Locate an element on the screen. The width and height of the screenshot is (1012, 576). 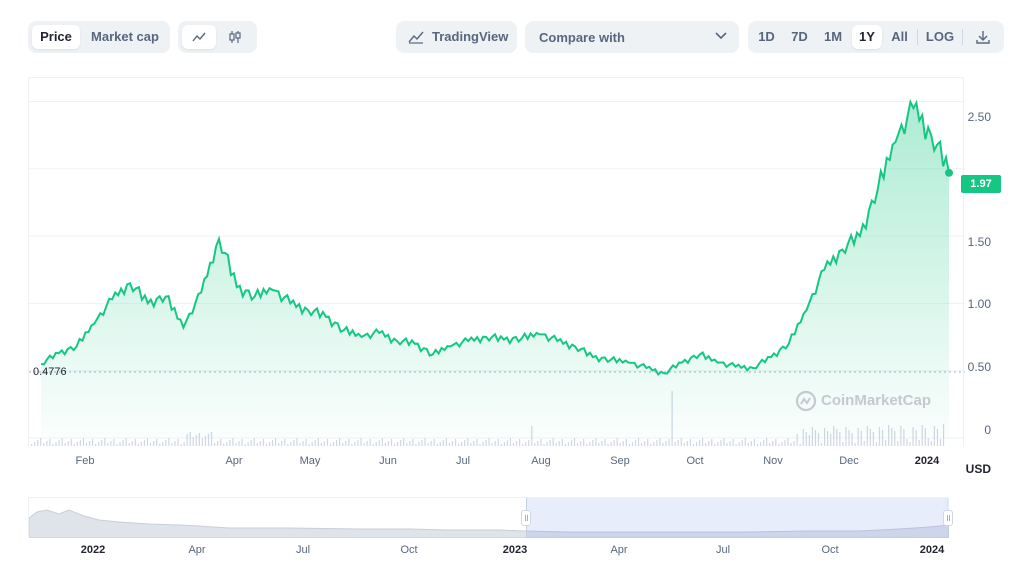
x-tick: Apr is located at coordinates (234, 461).